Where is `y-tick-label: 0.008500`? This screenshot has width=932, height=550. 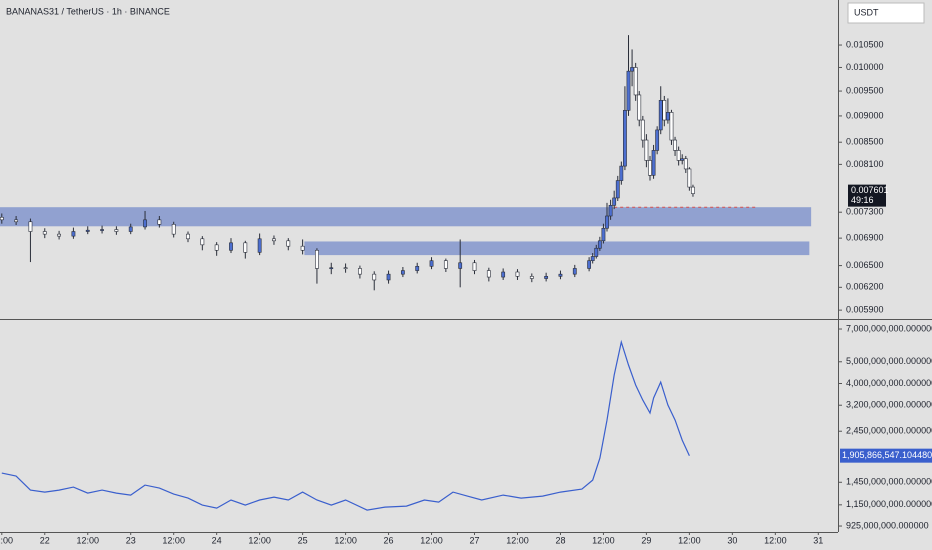
y-tick-label: 0.008500 is located at coordinates (865, 142).